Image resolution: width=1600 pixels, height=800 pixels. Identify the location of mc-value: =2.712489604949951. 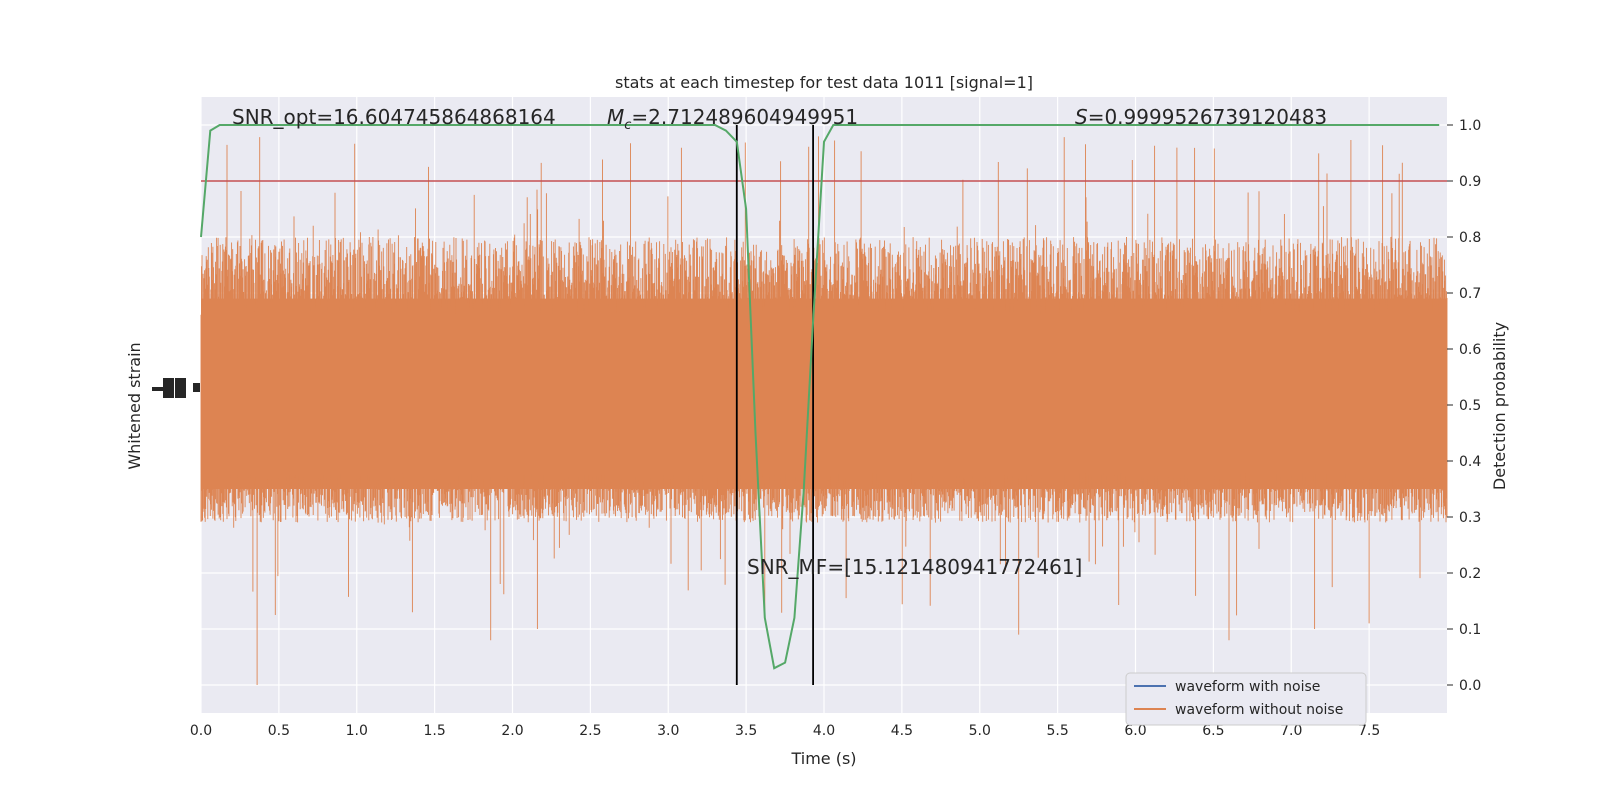
(744, 117).